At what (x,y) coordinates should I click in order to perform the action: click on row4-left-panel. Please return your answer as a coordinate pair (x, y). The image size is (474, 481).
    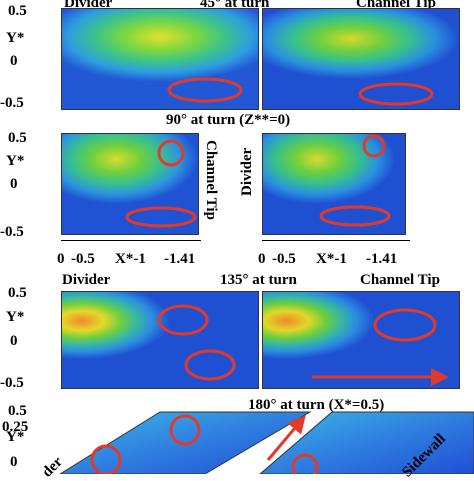
    Looking at the image, I should click on (185, 442).